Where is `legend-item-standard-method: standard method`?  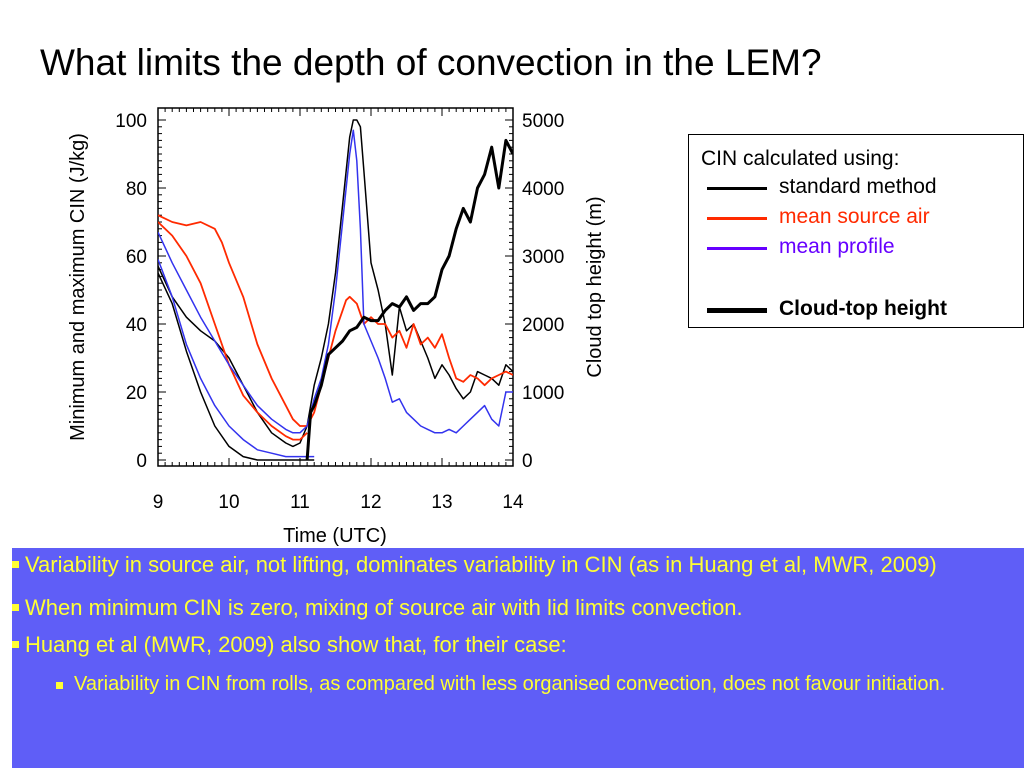
legend-item-standard-method: standard method is located at coordinates (861, 189).